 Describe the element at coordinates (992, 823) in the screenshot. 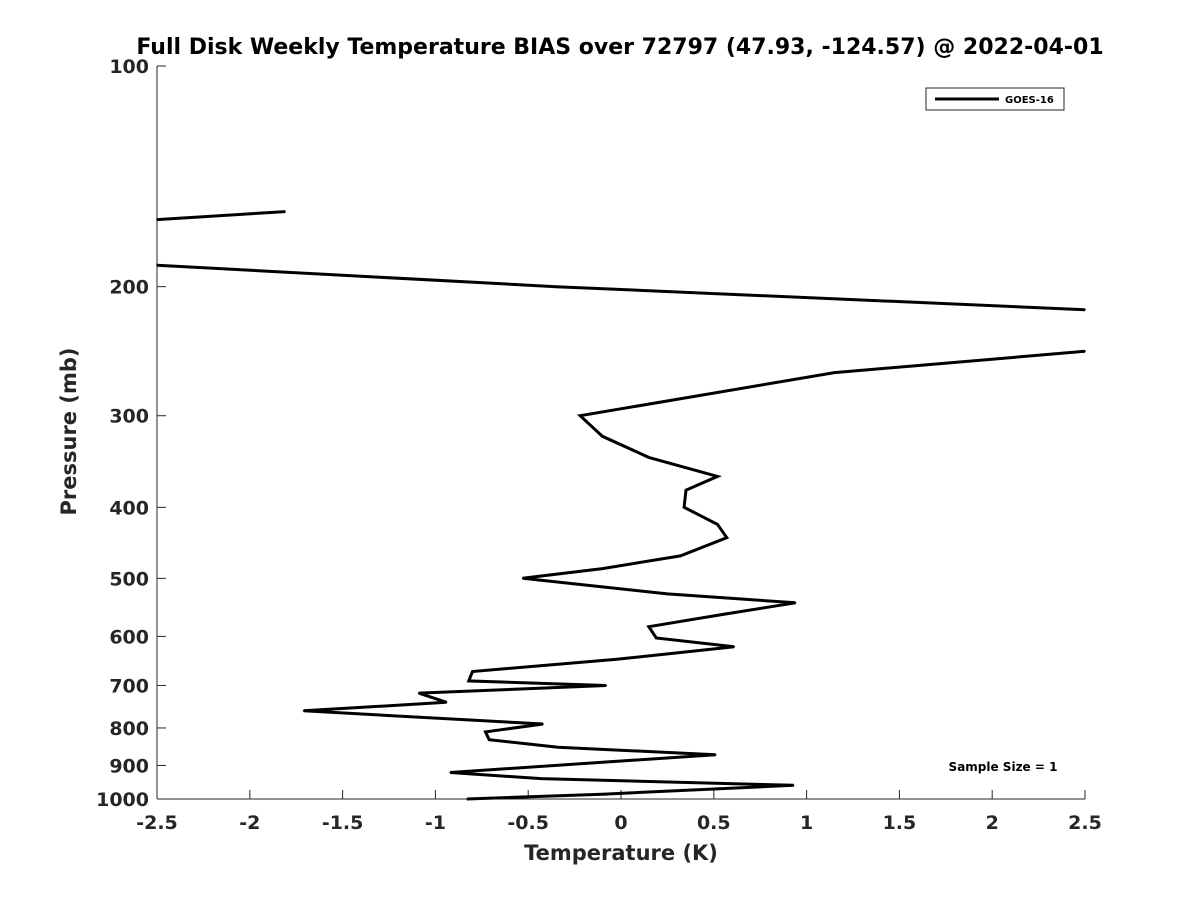

I see `x-tick-label: 2` at that location.